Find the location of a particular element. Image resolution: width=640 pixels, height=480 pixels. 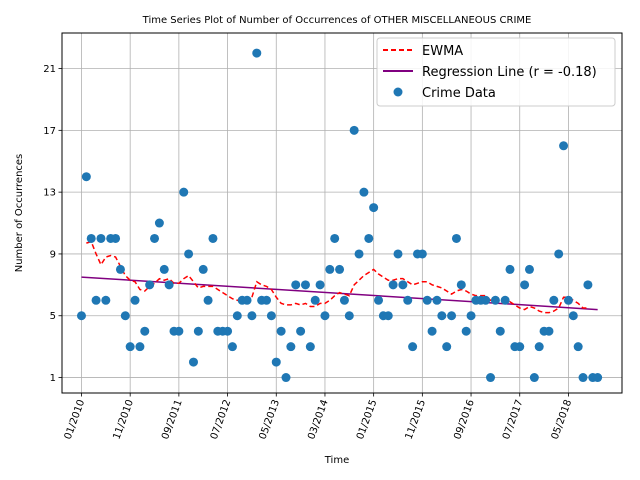

y-tick-label: 1 is located at coordinates (53, 378).